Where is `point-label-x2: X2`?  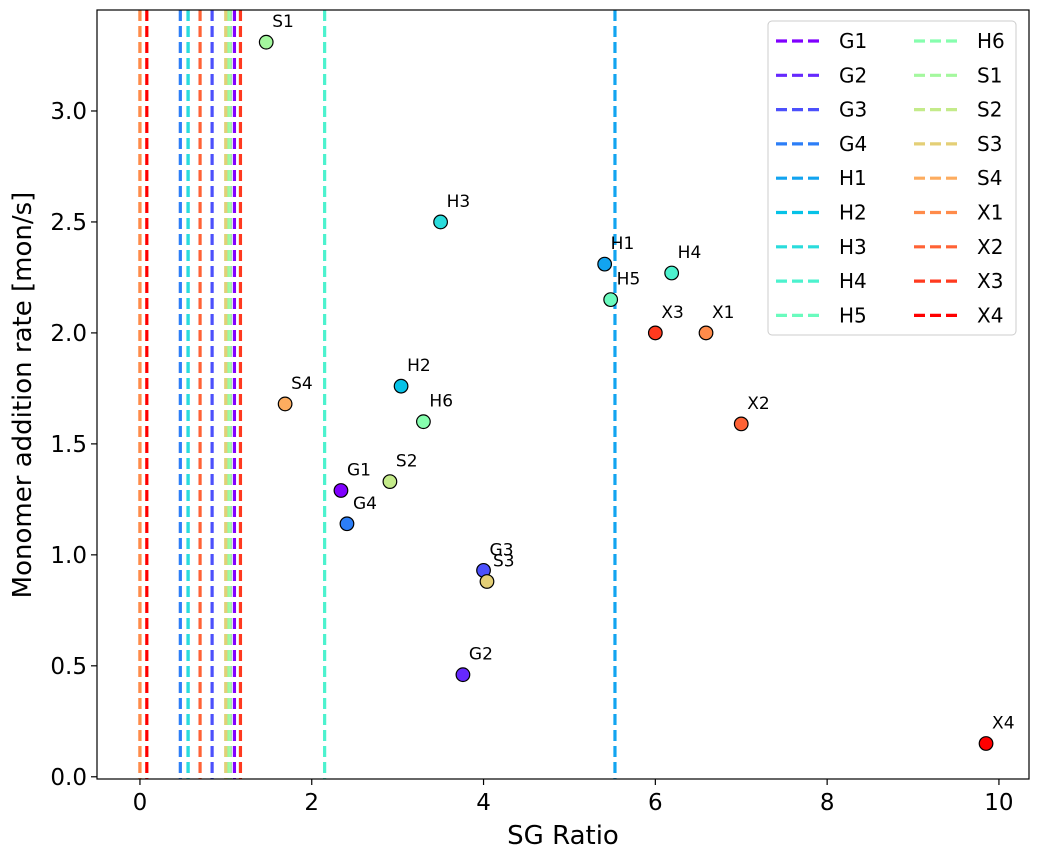
point-label-x2: X2 is located at coordinates (758, 404).